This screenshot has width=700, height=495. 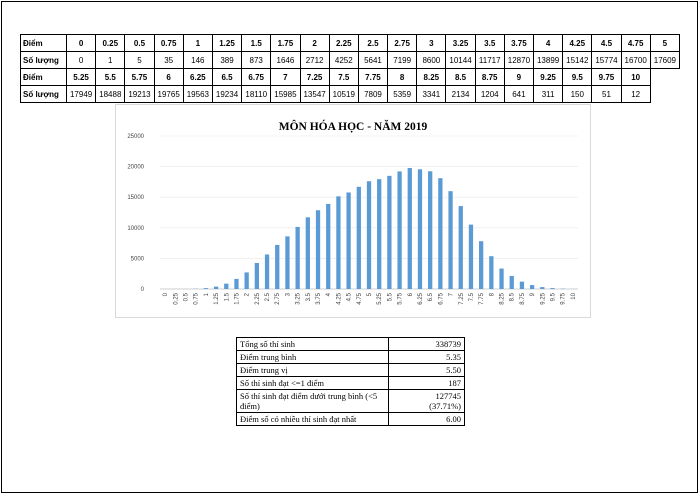 I want to click on summary-value: 6.00, so click(x=426, y=419).